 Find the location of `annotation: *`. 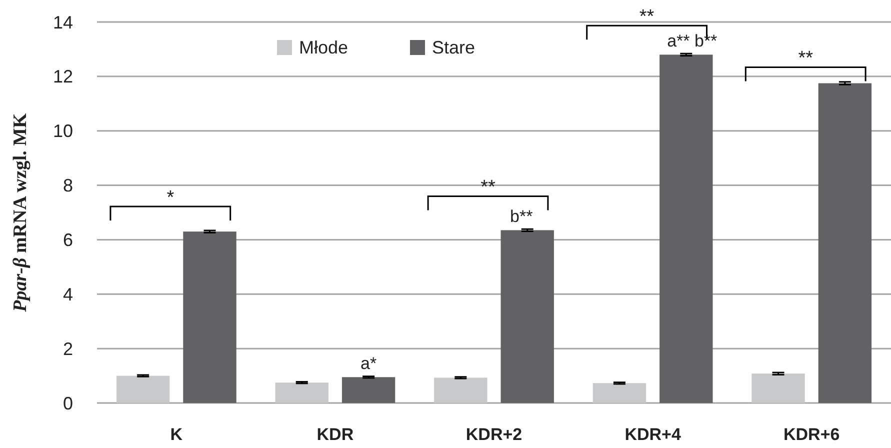

annotation: * is located at coordinates (170, 198).